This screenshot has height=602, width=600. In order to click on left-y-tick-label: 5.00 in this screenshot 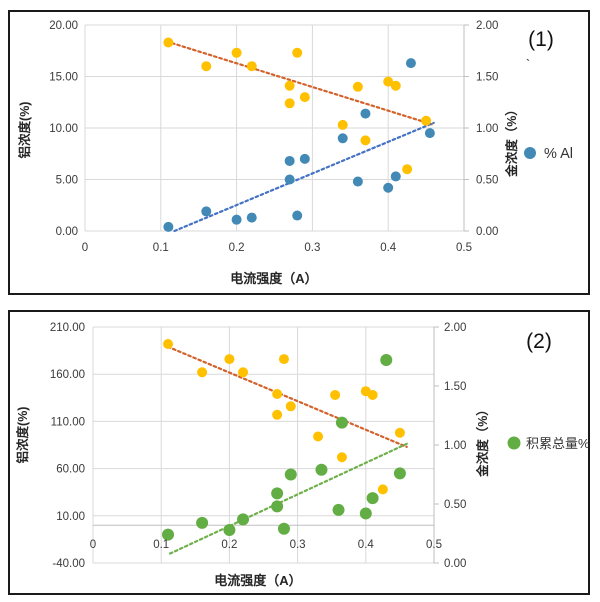, I will do `click(67, 181)`.